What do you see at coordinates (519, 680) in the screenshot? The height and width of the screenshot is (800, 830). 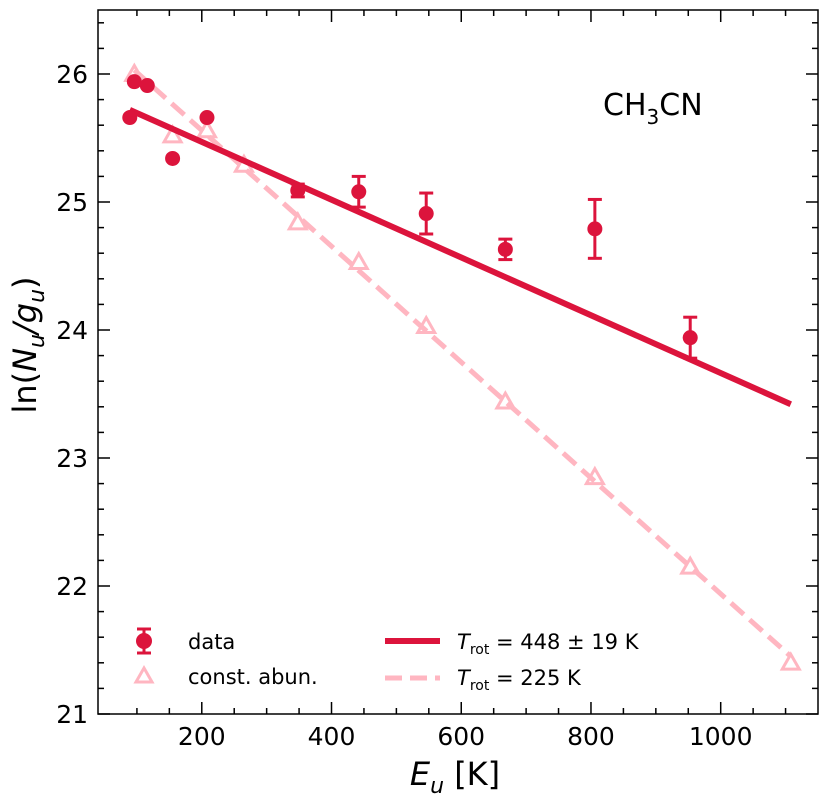 I see `legend-fit-225-label: Trot = 225 K` at bounding box center [519, 680].